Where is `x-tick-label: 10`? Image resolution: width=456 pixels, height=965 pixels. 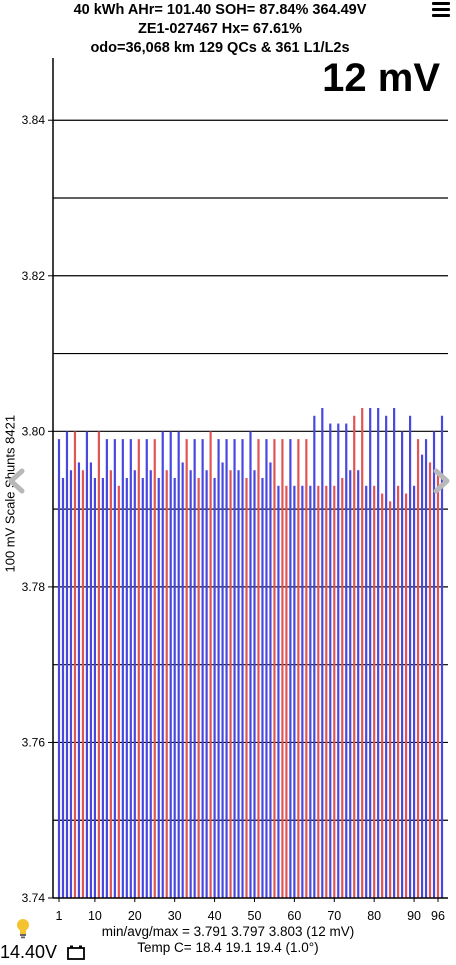 x-tick-label: 10 is located at coordinates (95, 916).